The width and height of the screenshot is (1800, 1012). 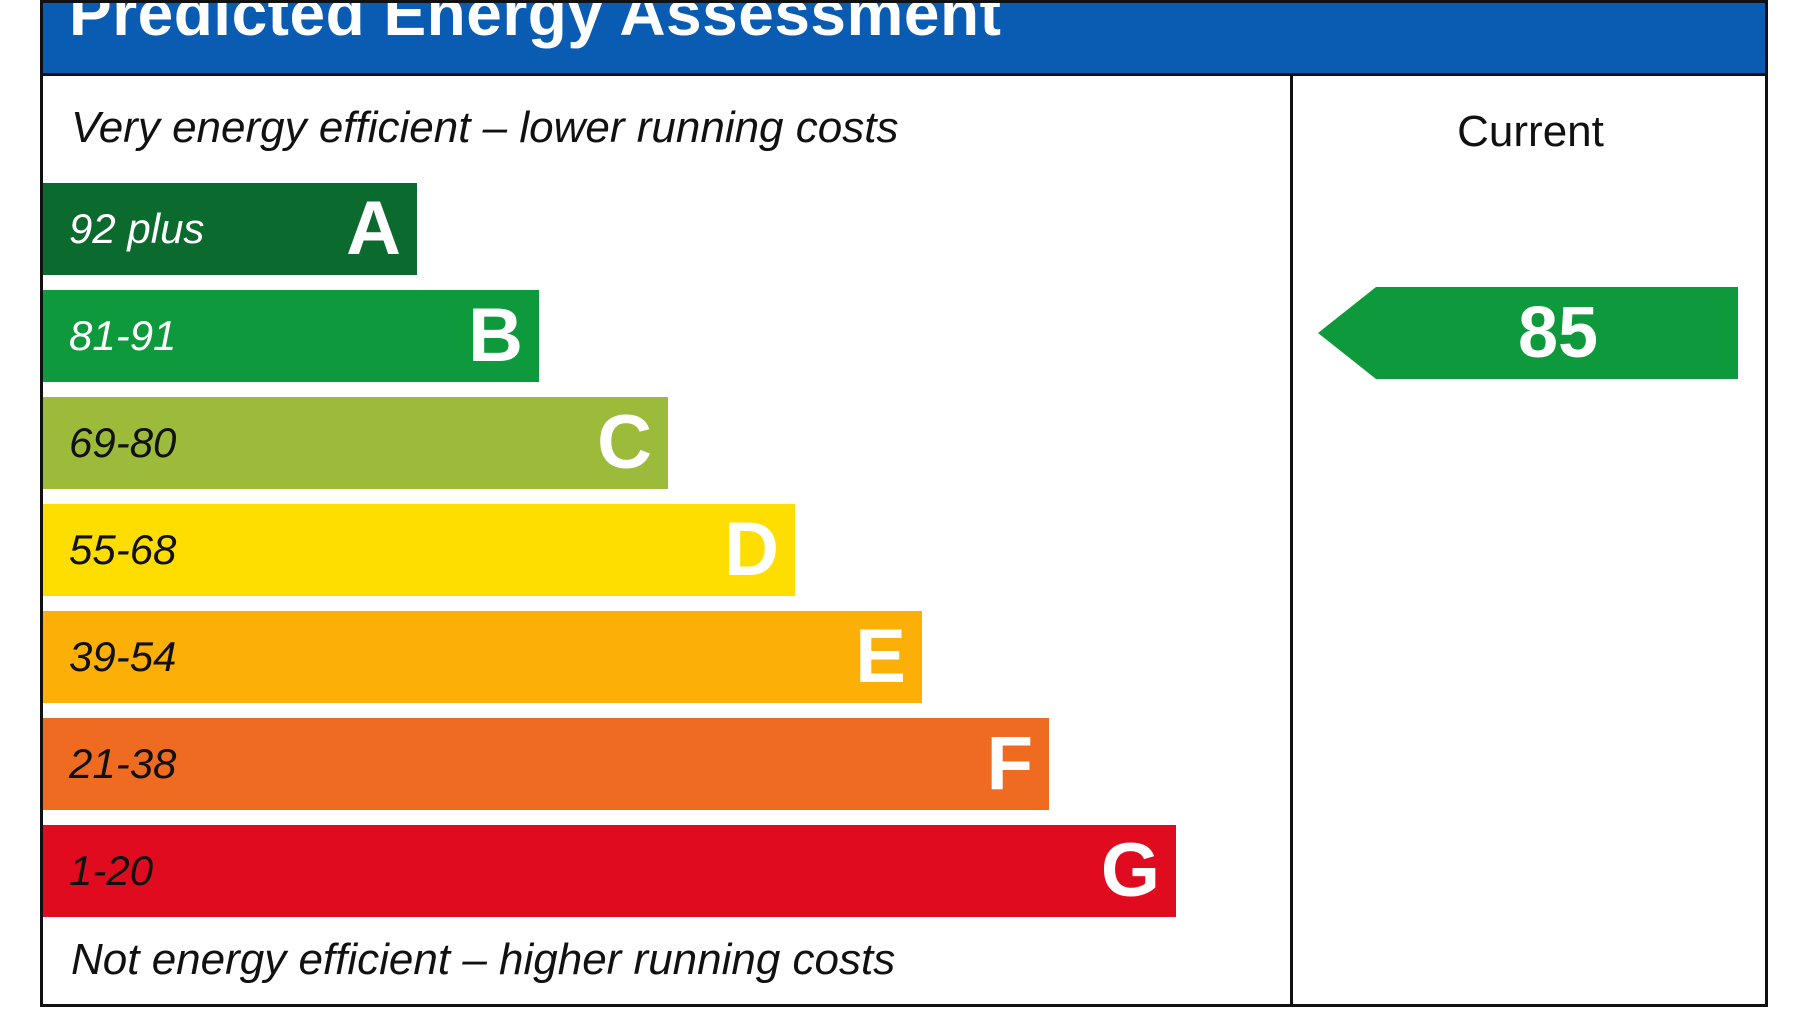 What do you see at coordinates (123, 335) in the screenshot?
I see `band-range-label: 81-91` at bounding box center [123, 335].